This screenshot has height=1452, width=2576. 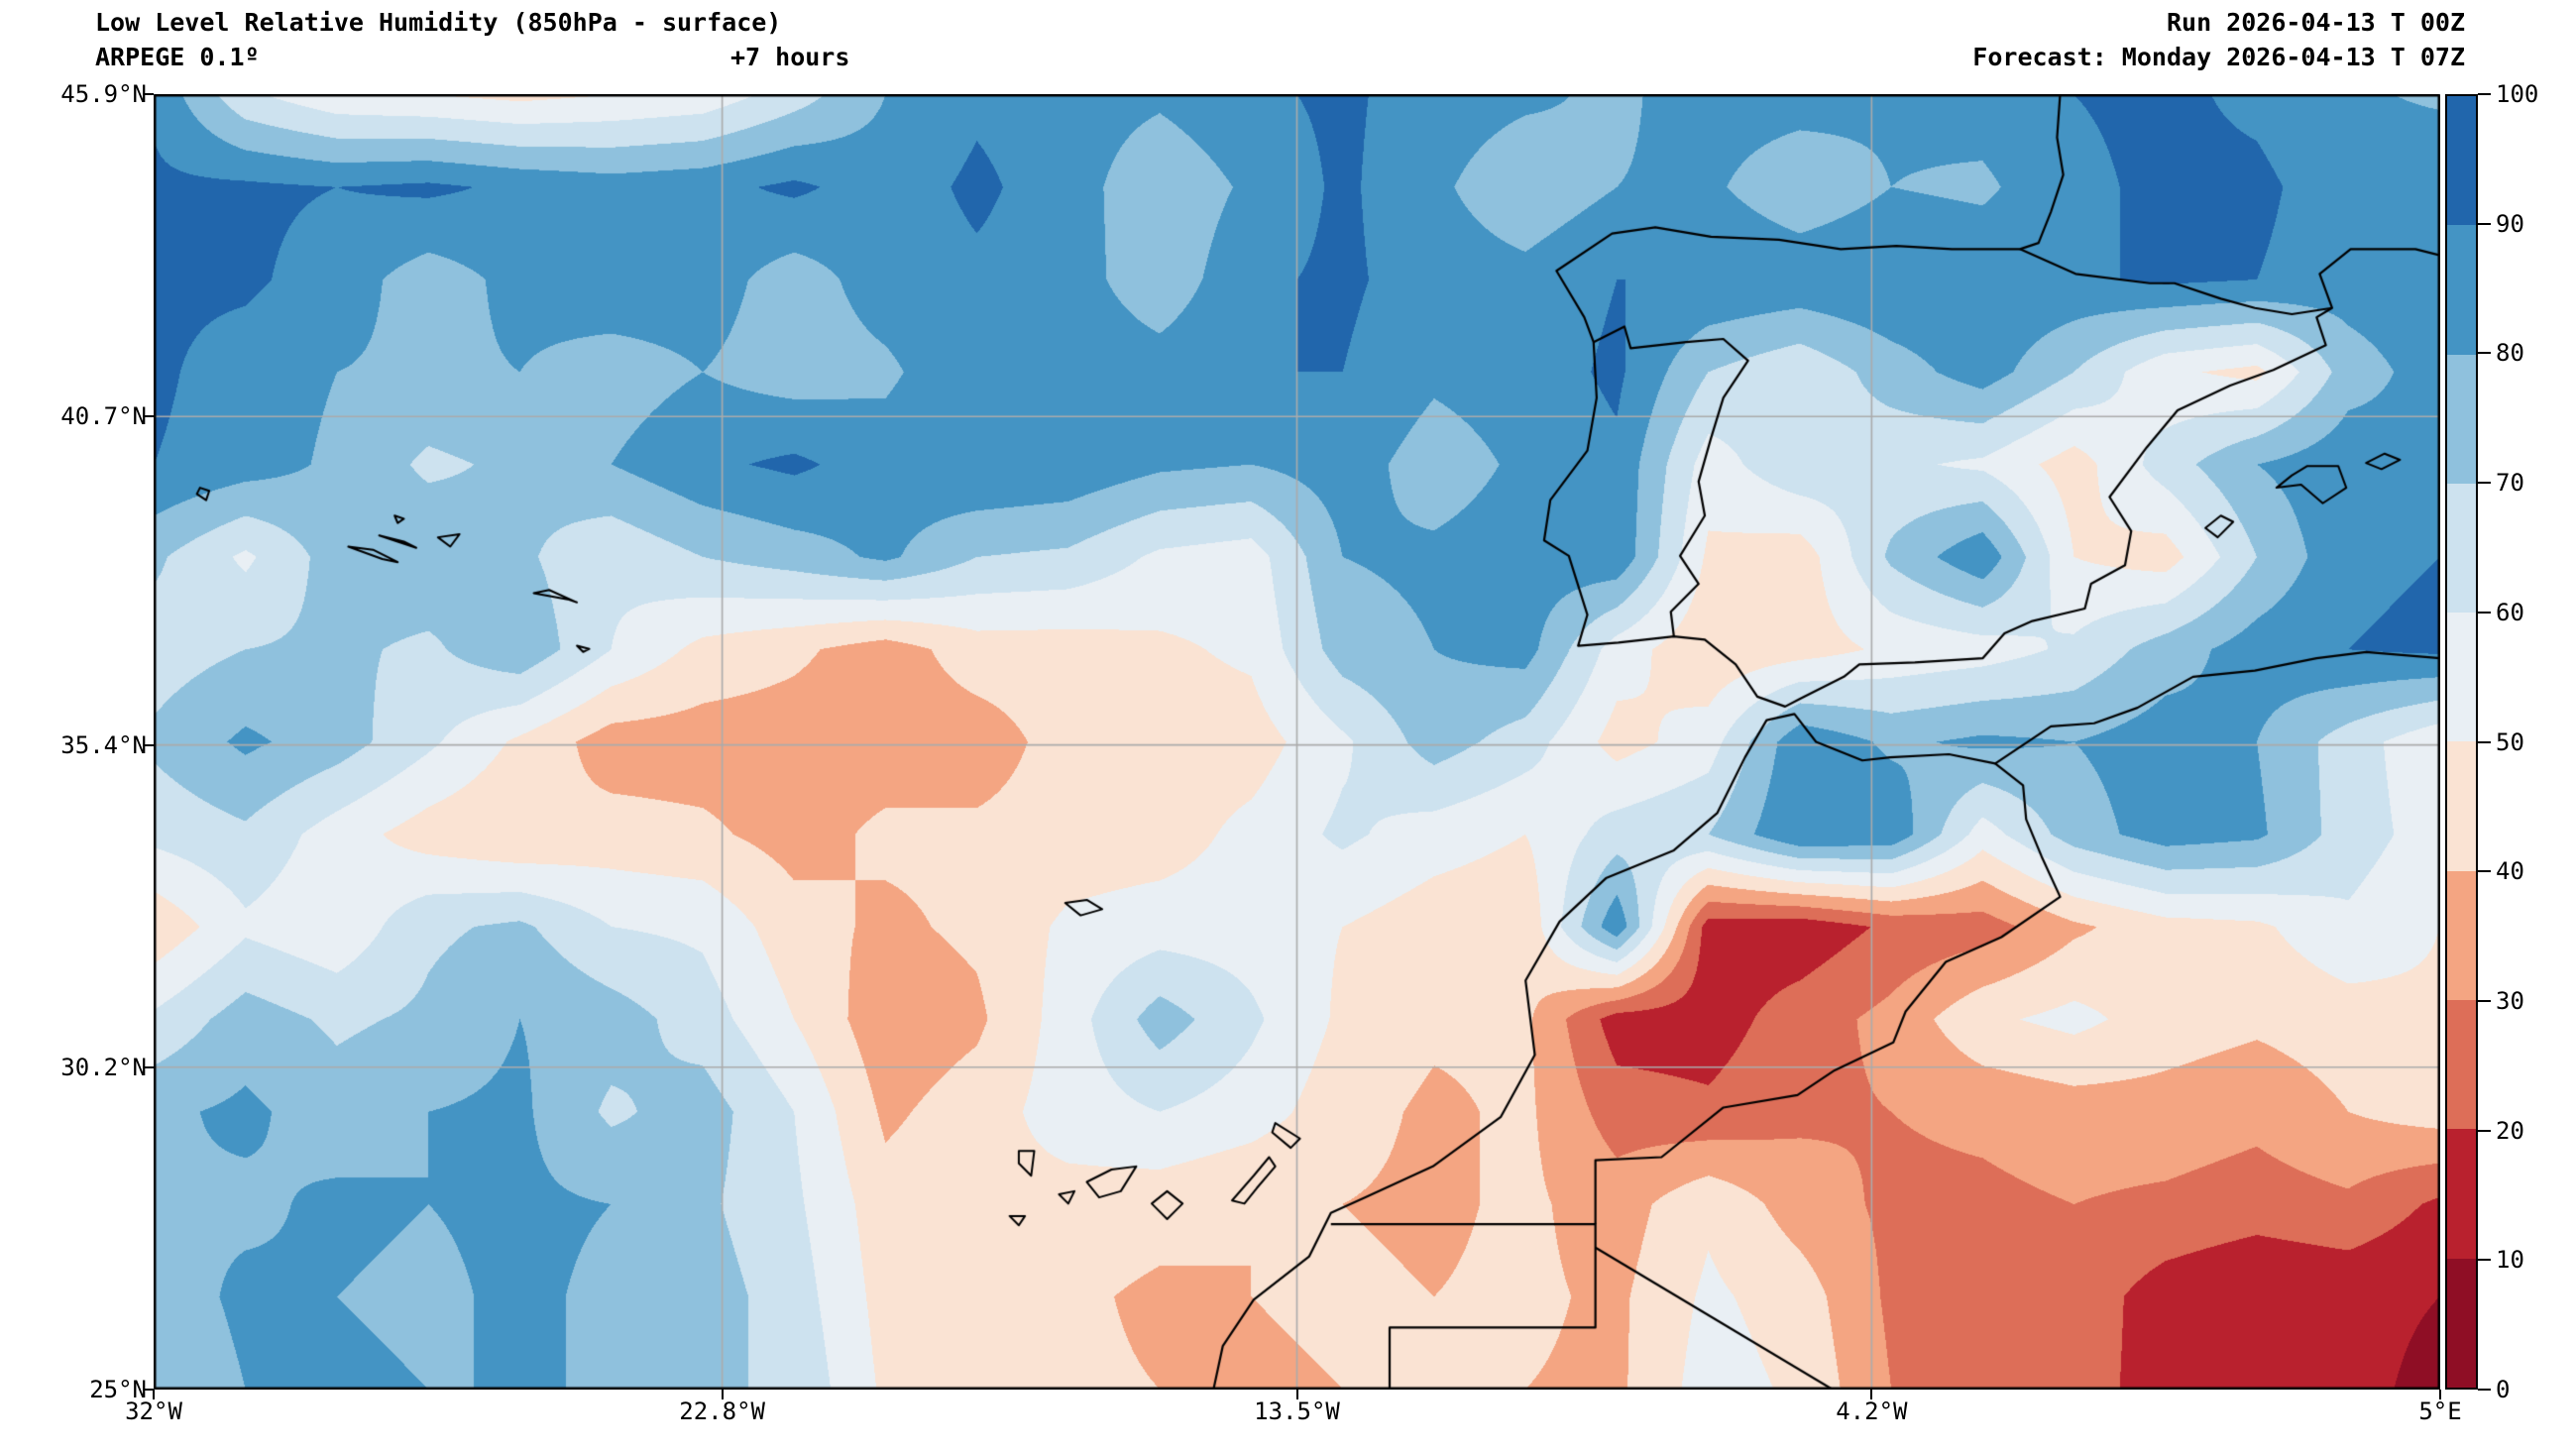 What do you see at coordinates (2510, 741) in the screenshot?
I see `colorbar-tick-label: 50` at bounding box center [2510, 741].